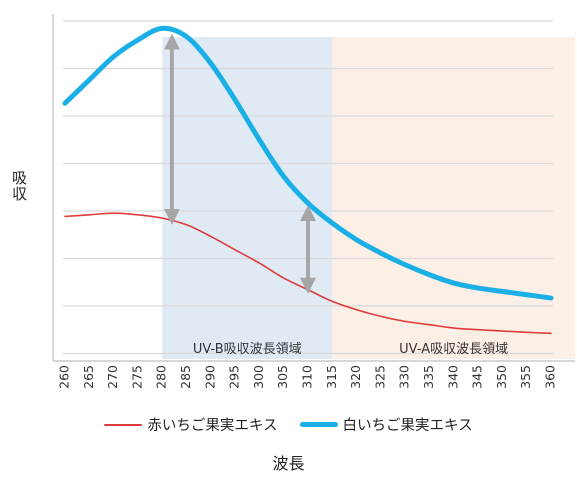  What do you see at coordinates (288, 463) in the screenshot?
I see `x-axis-label: 波長` at bounding box center [288, 463].